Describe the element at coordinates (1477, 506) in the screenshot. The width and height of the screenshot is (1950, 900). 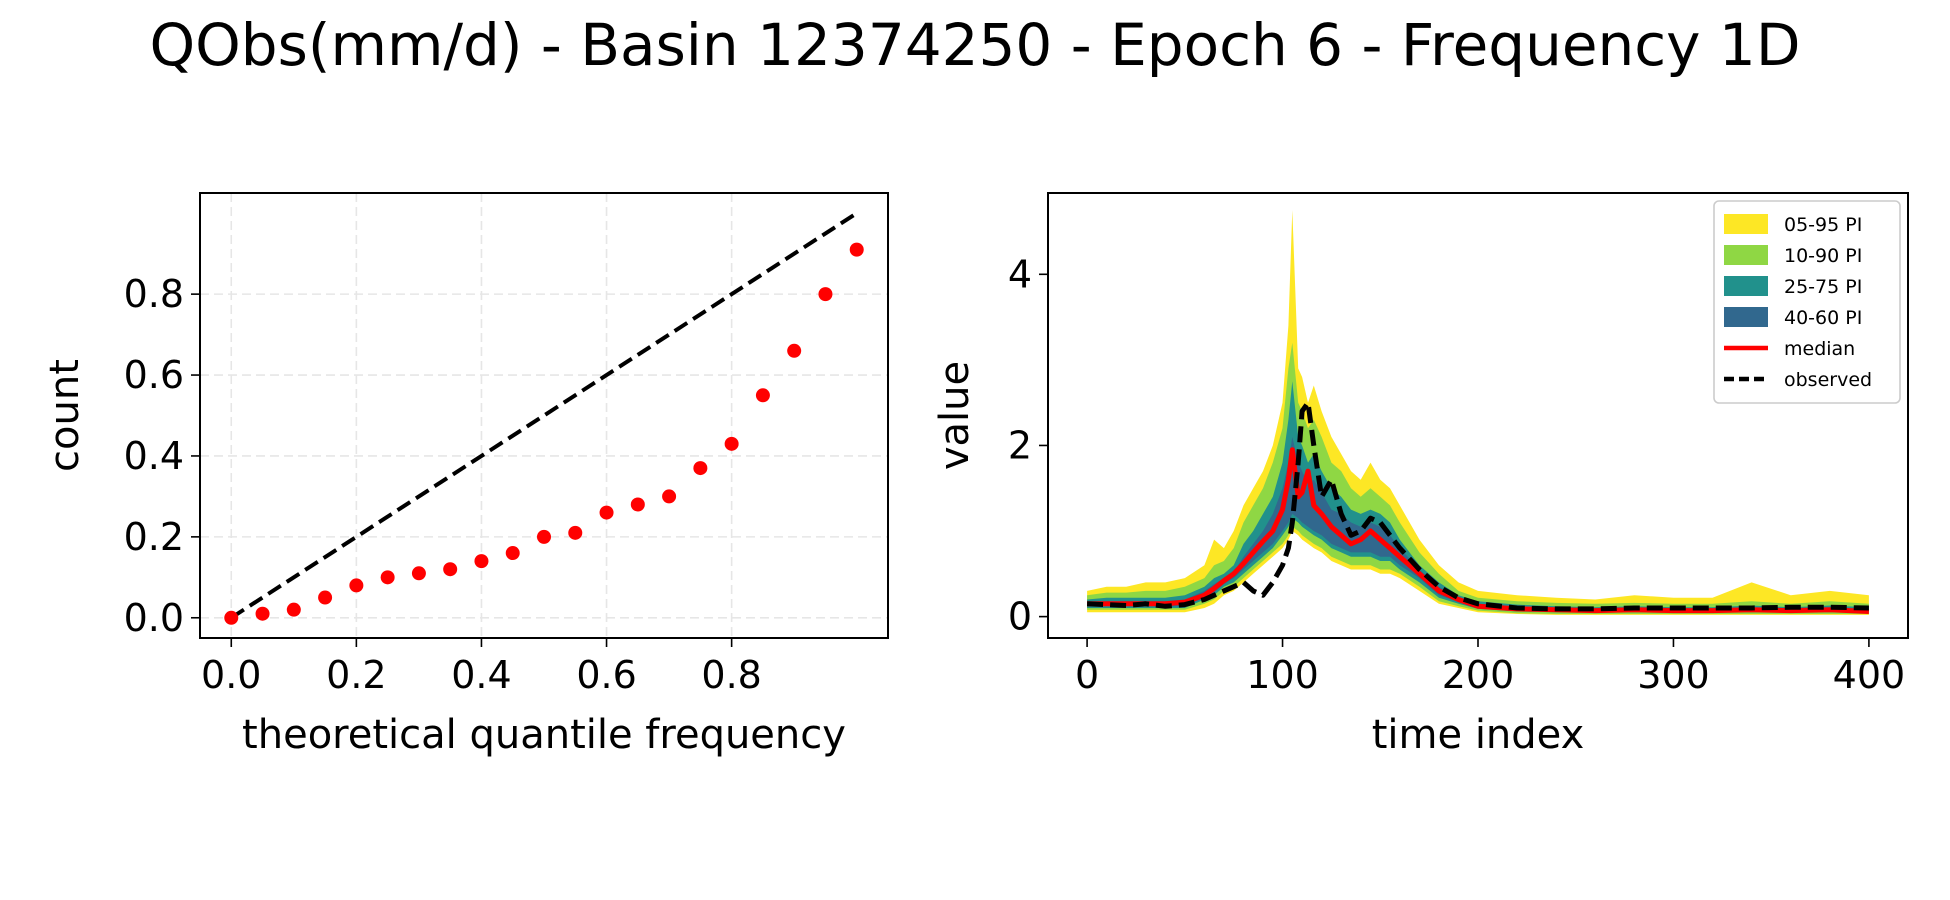
I see `line-observed` at that location.